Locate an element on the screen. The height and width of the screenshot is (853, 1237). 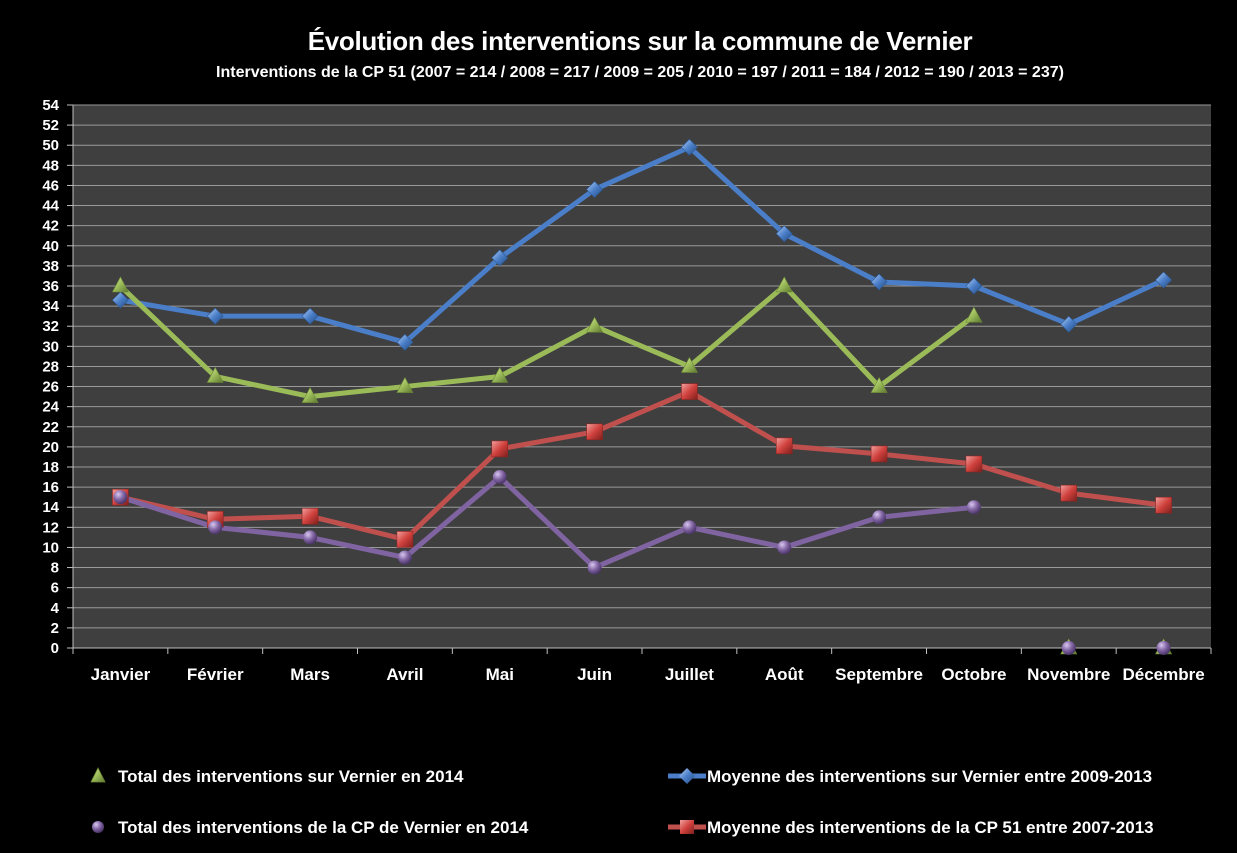
x-category-label: Décembre is located at coordinates (1163, 674).